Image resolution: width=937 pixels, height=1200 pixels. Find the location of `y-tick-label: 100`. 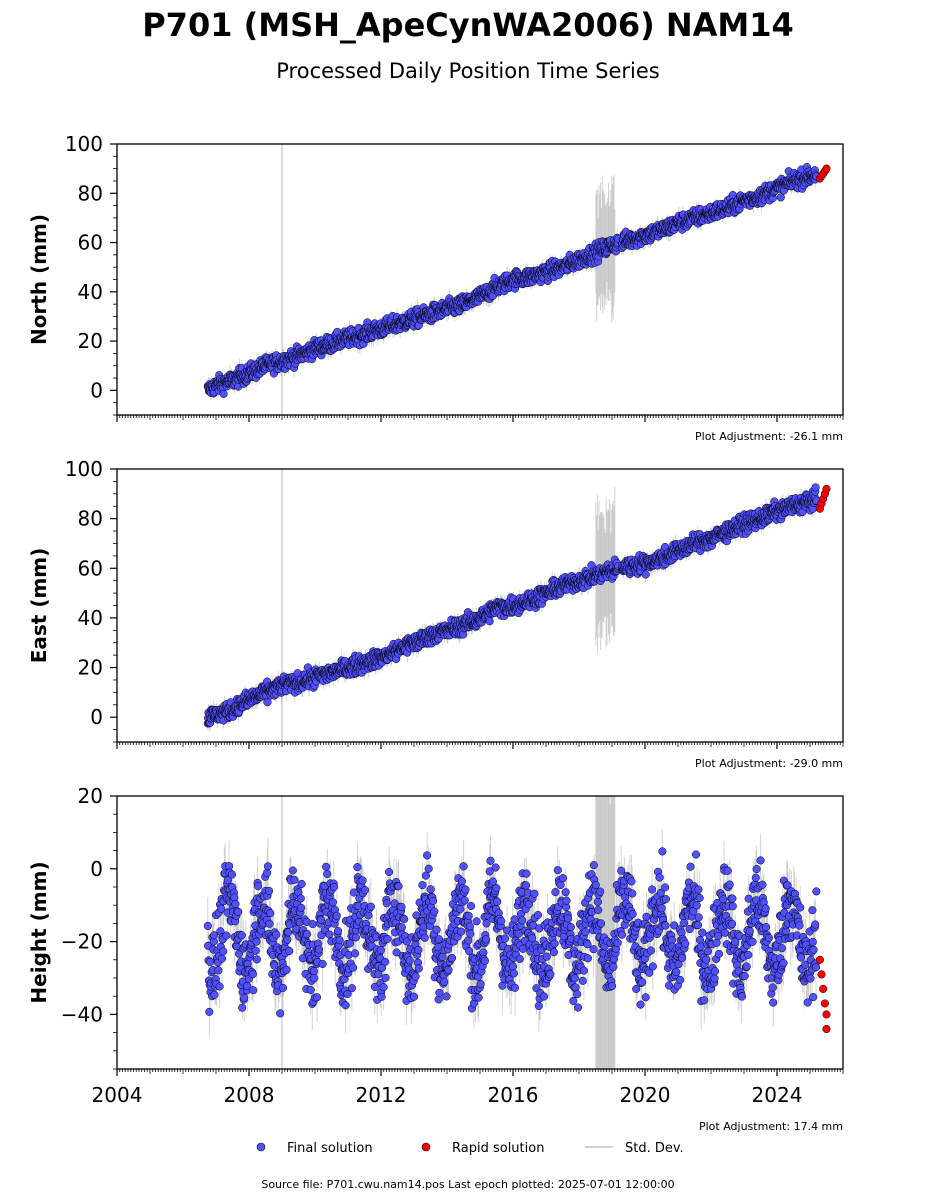

y-tick-label: 100 is located at coordinates (84, 144).